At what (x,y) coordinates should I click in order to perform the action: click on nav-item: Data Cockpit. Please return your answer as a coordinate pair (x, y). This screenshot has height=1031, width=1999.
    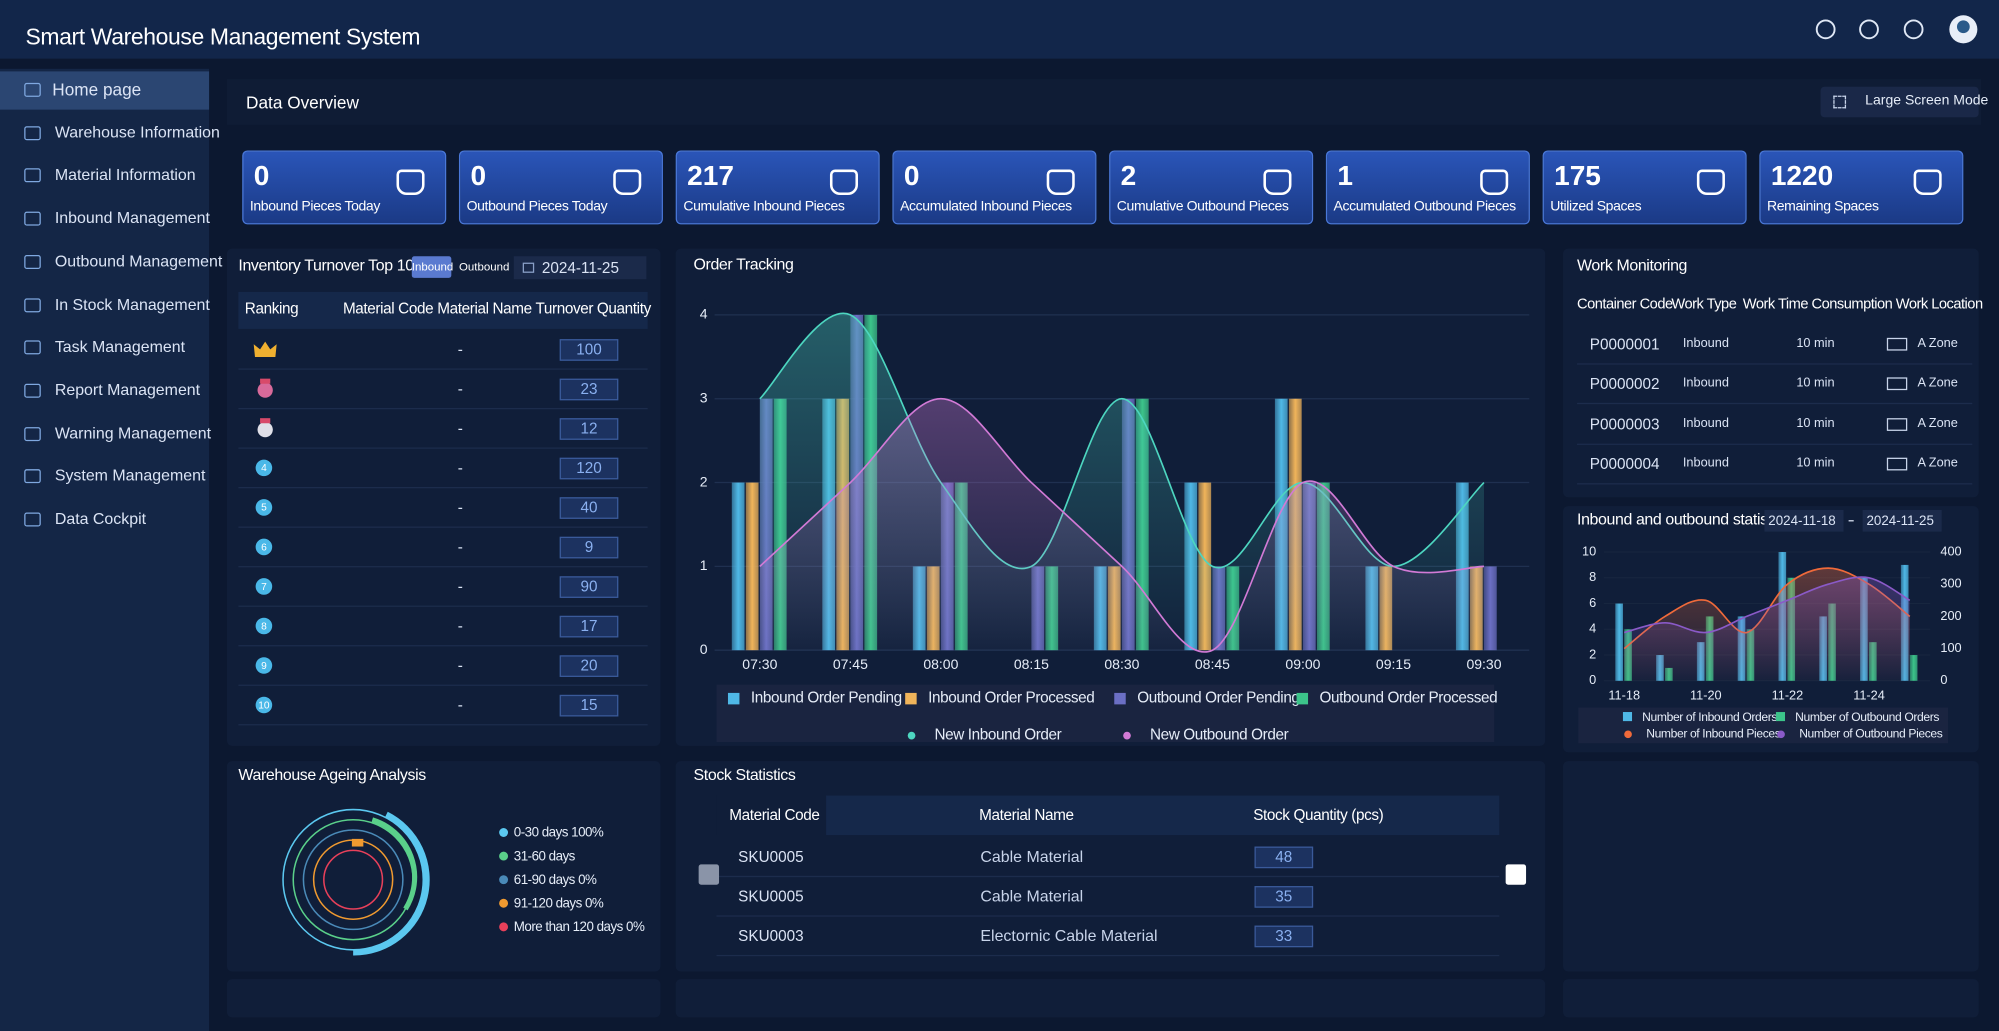
    Looking at the image, I should click on (104, 520).